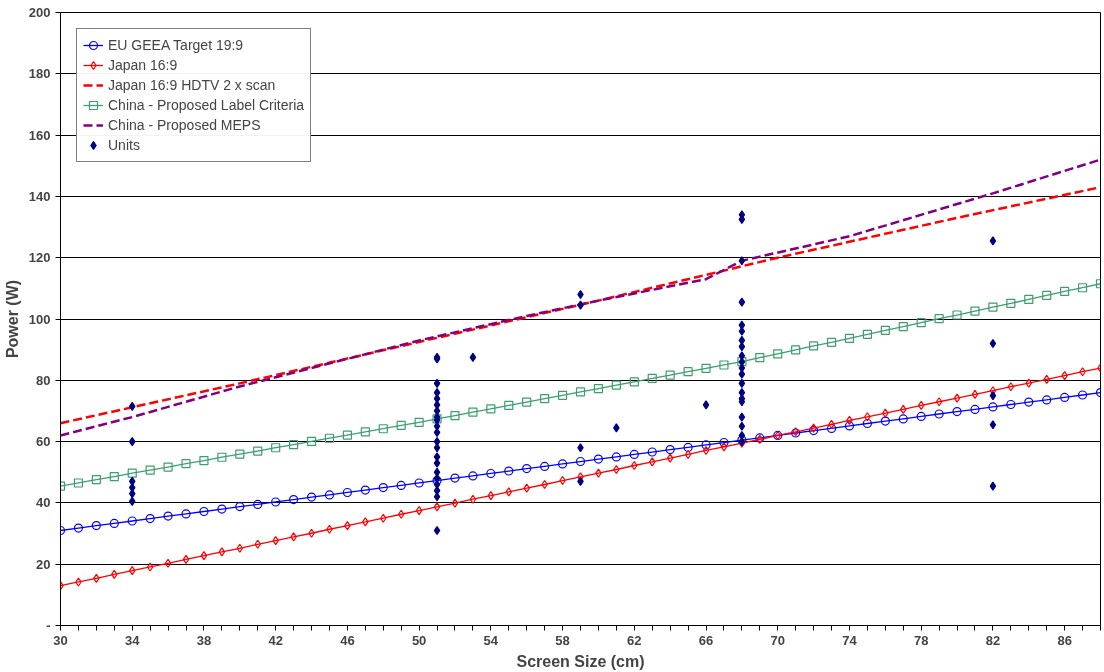 The image size is (1104, 672). Describe the element at coordinates (48, 625) in the screenshot. I see `y-tick-label: -` at that location.